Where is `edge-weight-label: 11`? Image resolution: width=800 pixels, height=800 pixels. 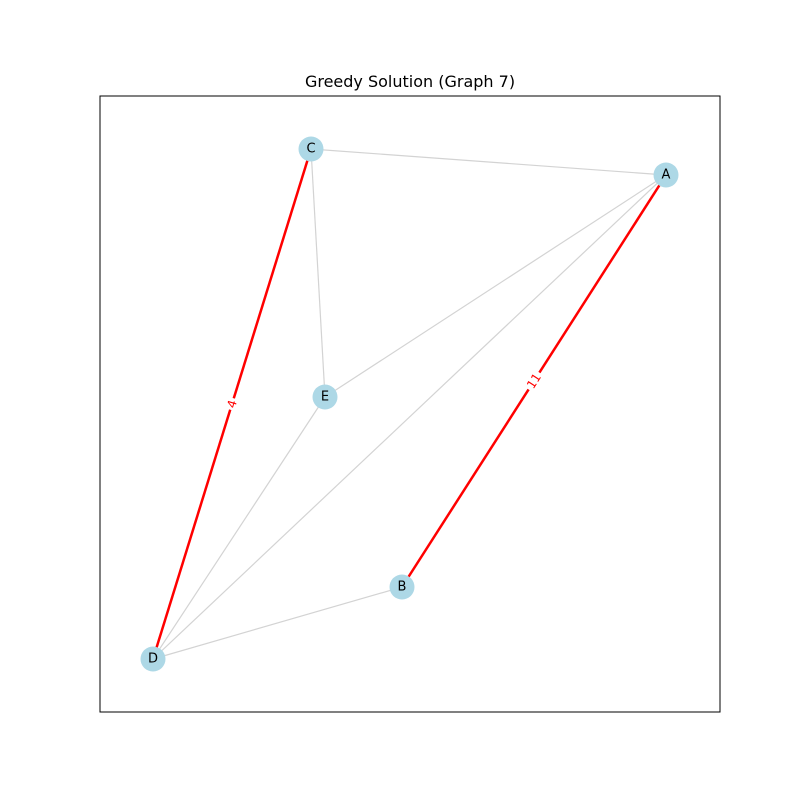
edge-weight-label: 11 is located at coordinates (534, 381).